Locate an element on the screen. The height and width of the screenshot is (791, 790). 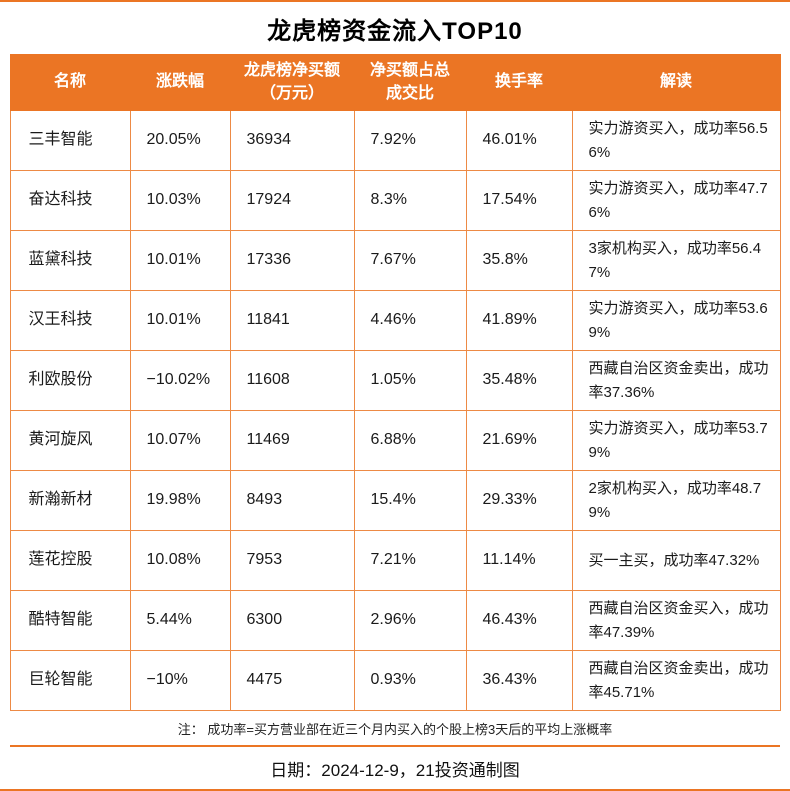
turnover-rate-cell: 11.14% is located at coordinates (519, 560).